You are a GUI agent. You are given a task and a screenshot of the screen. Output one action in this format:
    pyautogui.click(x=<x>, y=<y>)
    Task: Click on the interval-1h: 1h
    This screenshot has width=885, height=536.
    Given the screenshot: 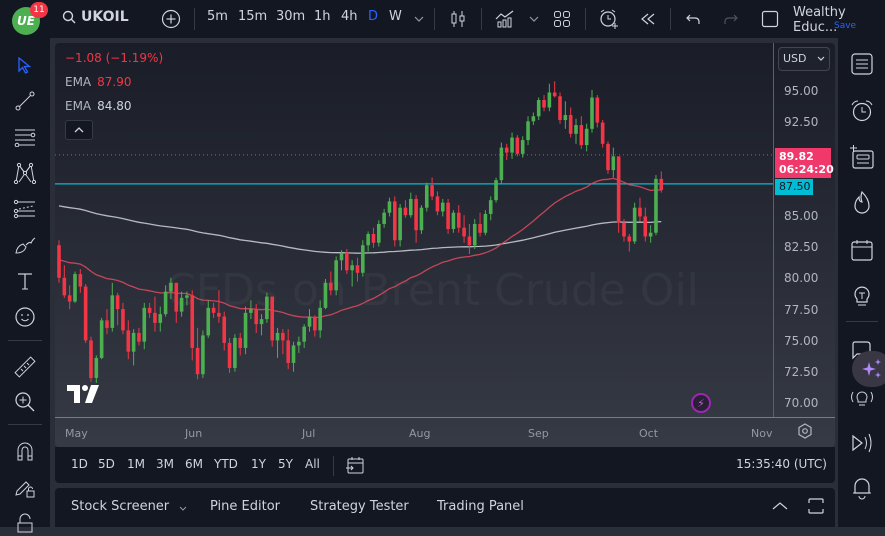 What is the action you would take?
    pyautogui.click(x=322, y=16)
    